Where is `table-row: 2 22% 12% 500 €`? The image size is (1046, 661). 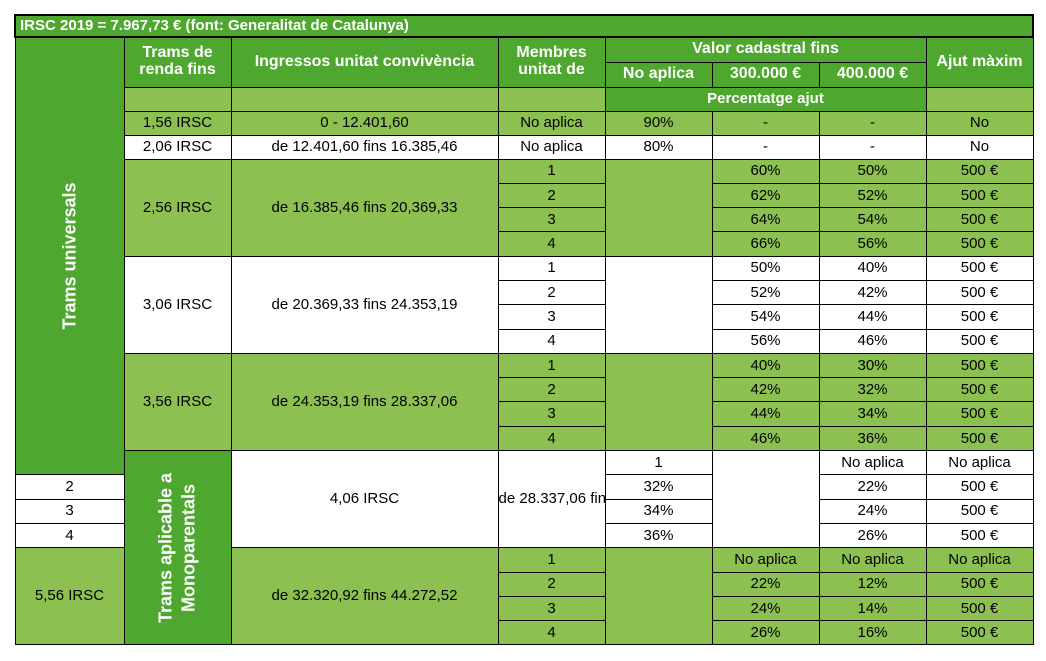 table-row: 2 22% 12% 500 € is located at coordinates (524, 584).